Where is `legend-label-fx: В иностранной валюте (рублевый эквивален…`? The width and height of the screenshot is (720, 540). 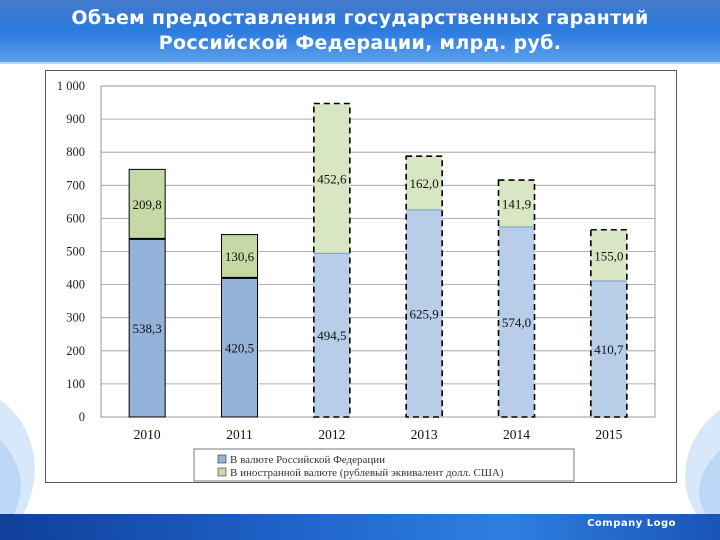 legend-label-fx: В иностранной валюте (рублевый эквивален… is located at coordinates (367, 473).